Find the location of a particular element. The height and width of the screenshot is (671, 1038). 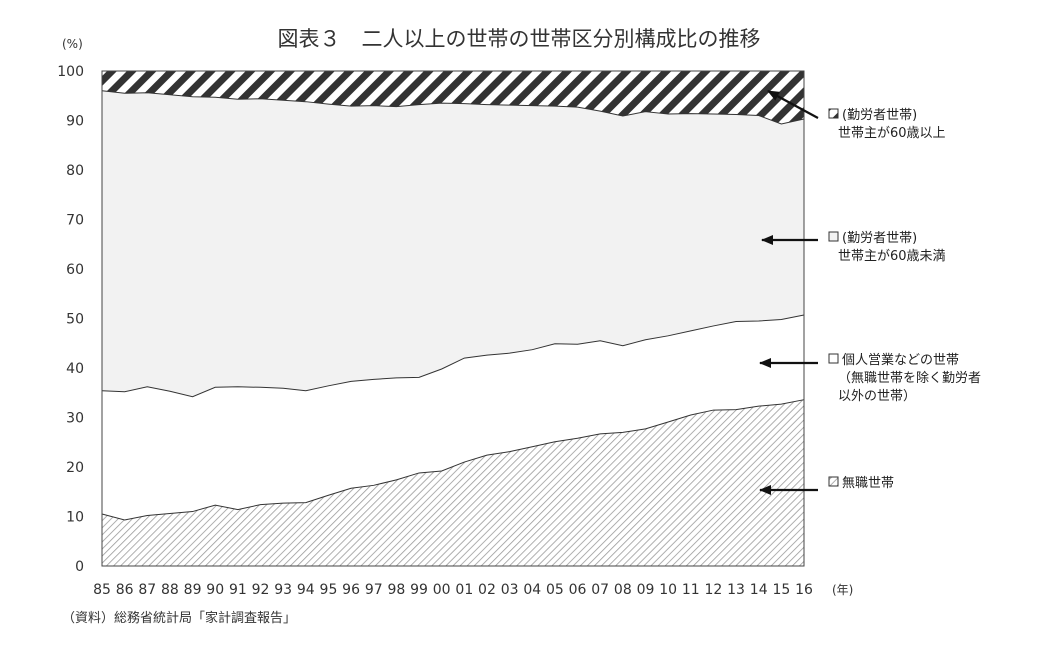

legend-label: 世帯主が60歳未満 is located at coordinates (892, 256).